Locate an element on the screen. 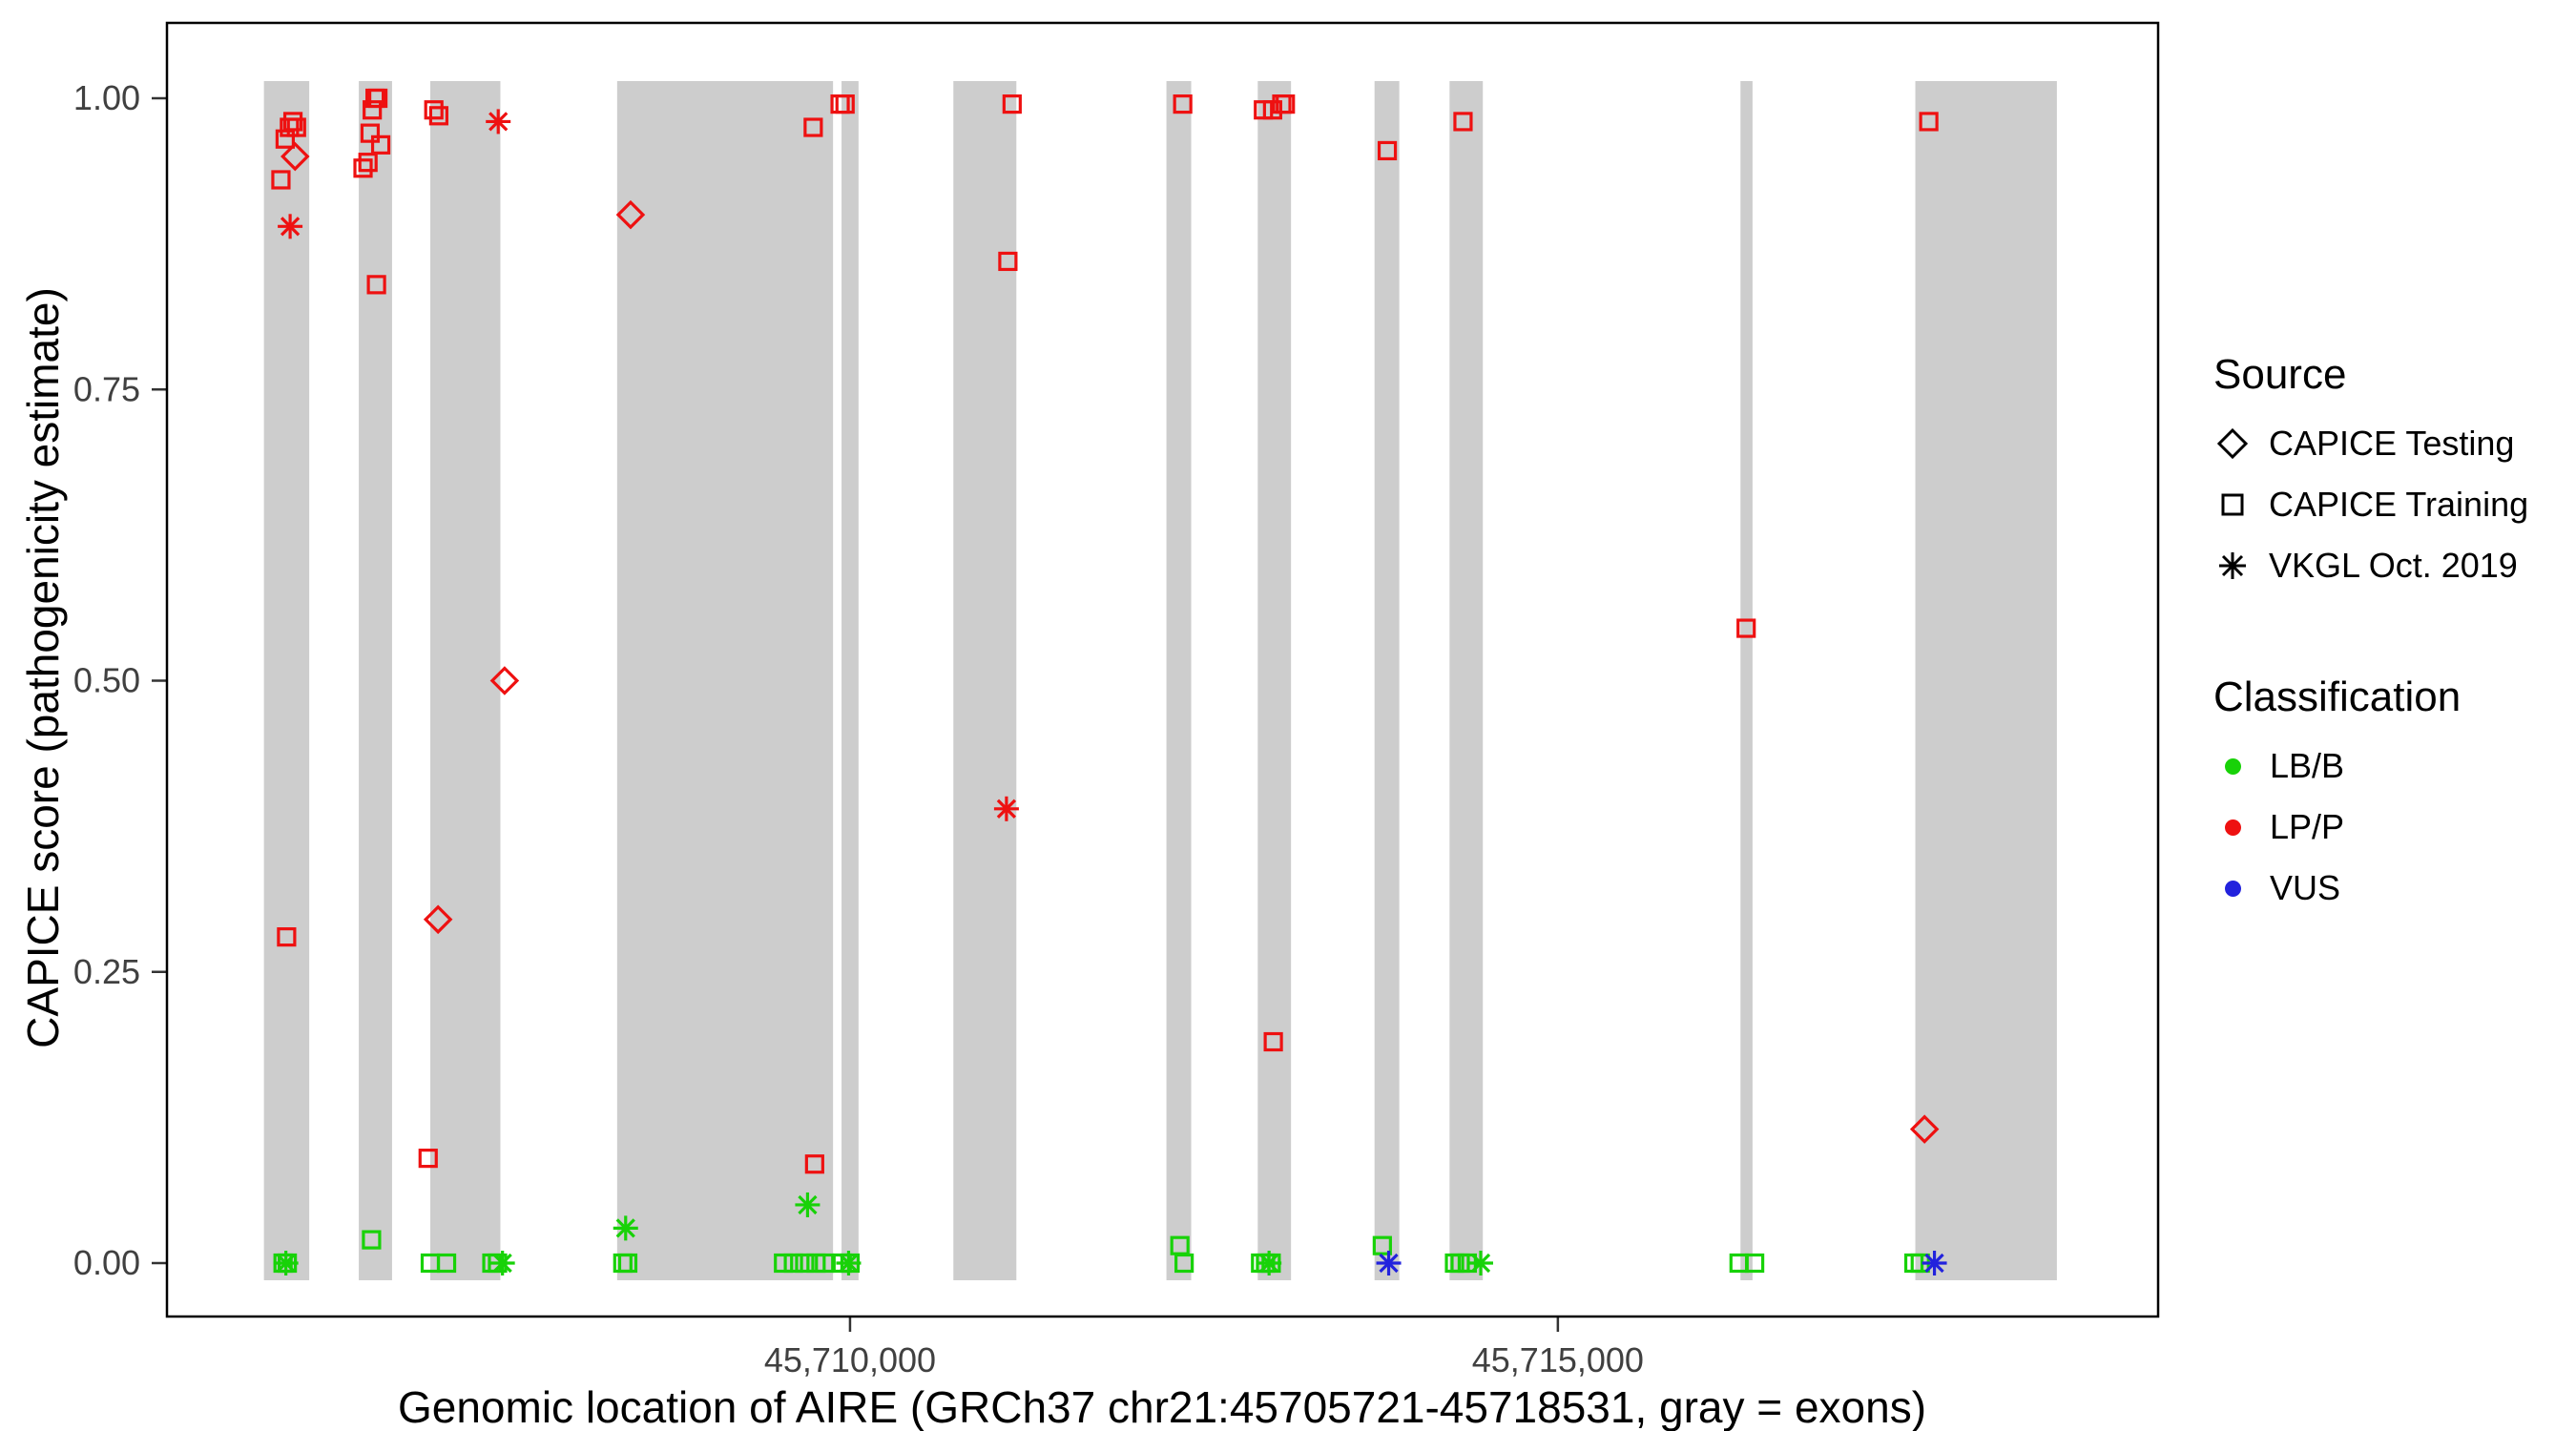  legend-item-capice-testing: CAPICE Testing is located at coordinates (2370, 444).